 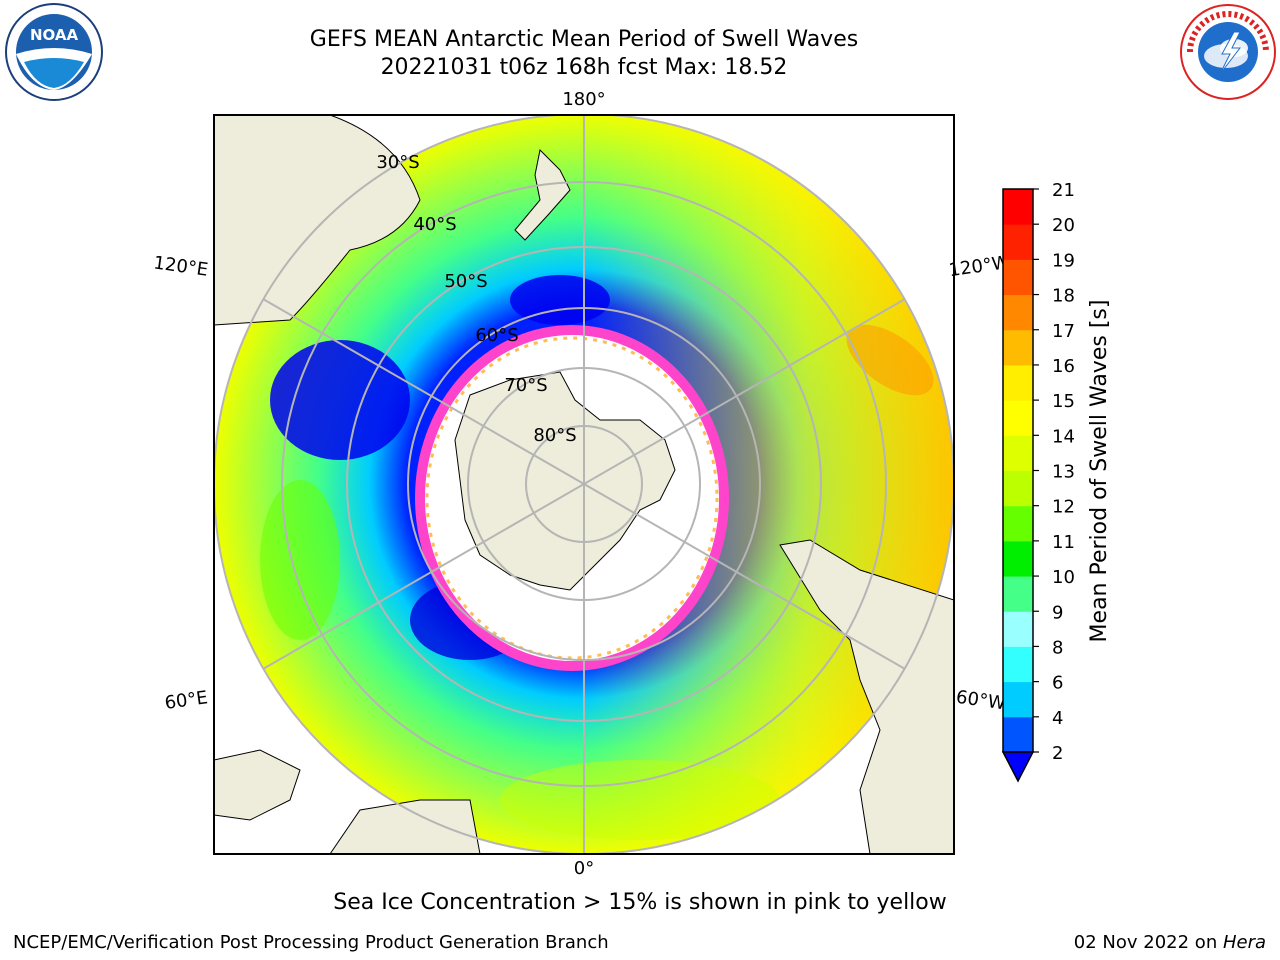 I want to click on colorbar-tick-label: 20, so click(x=1063, y=225).